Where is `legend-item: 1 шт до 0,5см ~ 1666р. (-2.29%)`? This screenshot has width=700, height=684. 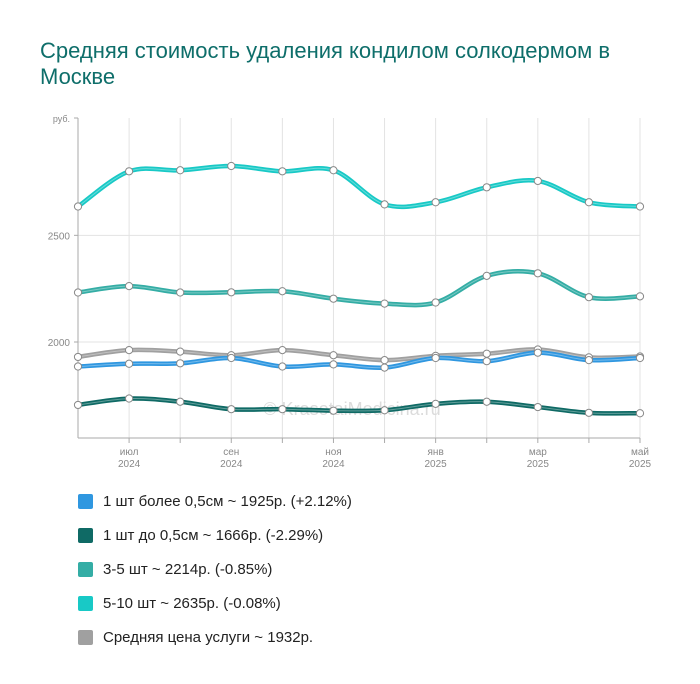 legend-item: 1 шт до 0,5см ~ 1666р. (-2.29%) is located at coordinates (215, 535).